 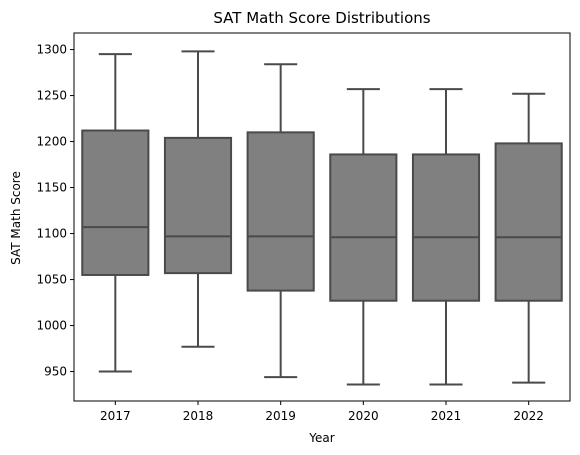 I want to click on y-tick-label: 1300, so click(x=51, y=50).